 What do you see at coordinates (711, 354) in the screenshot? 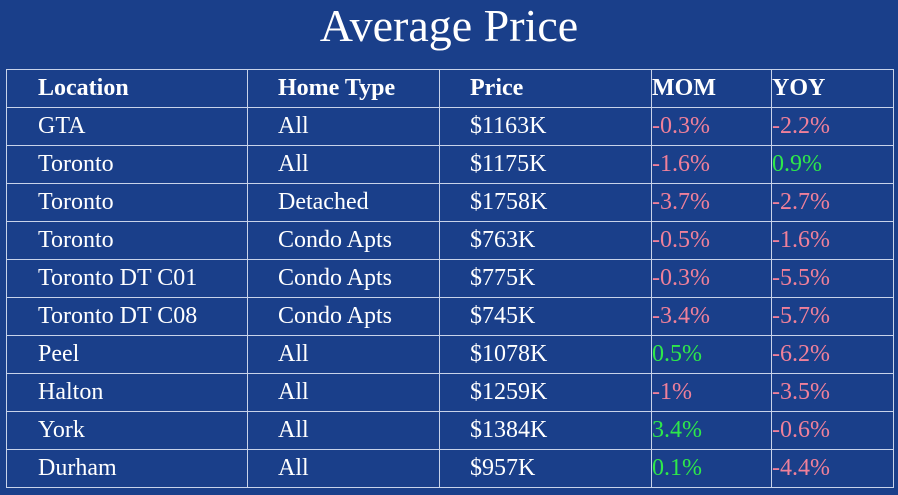
I see `cell-mom: 0.5%` at bounding box center [711, 354].